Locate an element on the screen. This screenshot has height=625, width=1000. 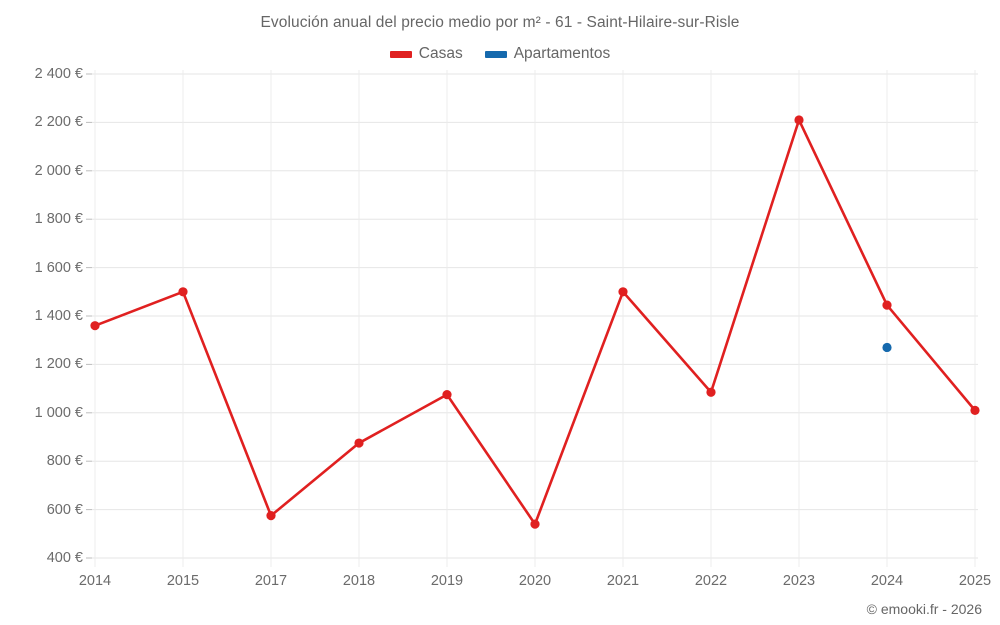
legend-item-apartamentos: Apartamentos is located at coordinates (547, 54).